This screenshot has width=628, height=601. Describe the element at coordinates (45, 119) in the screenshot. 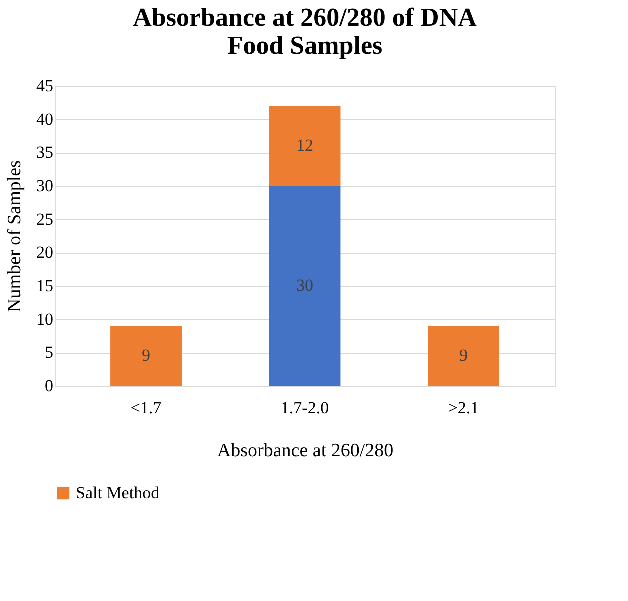

I see `y-tick-label: 40` at that location.